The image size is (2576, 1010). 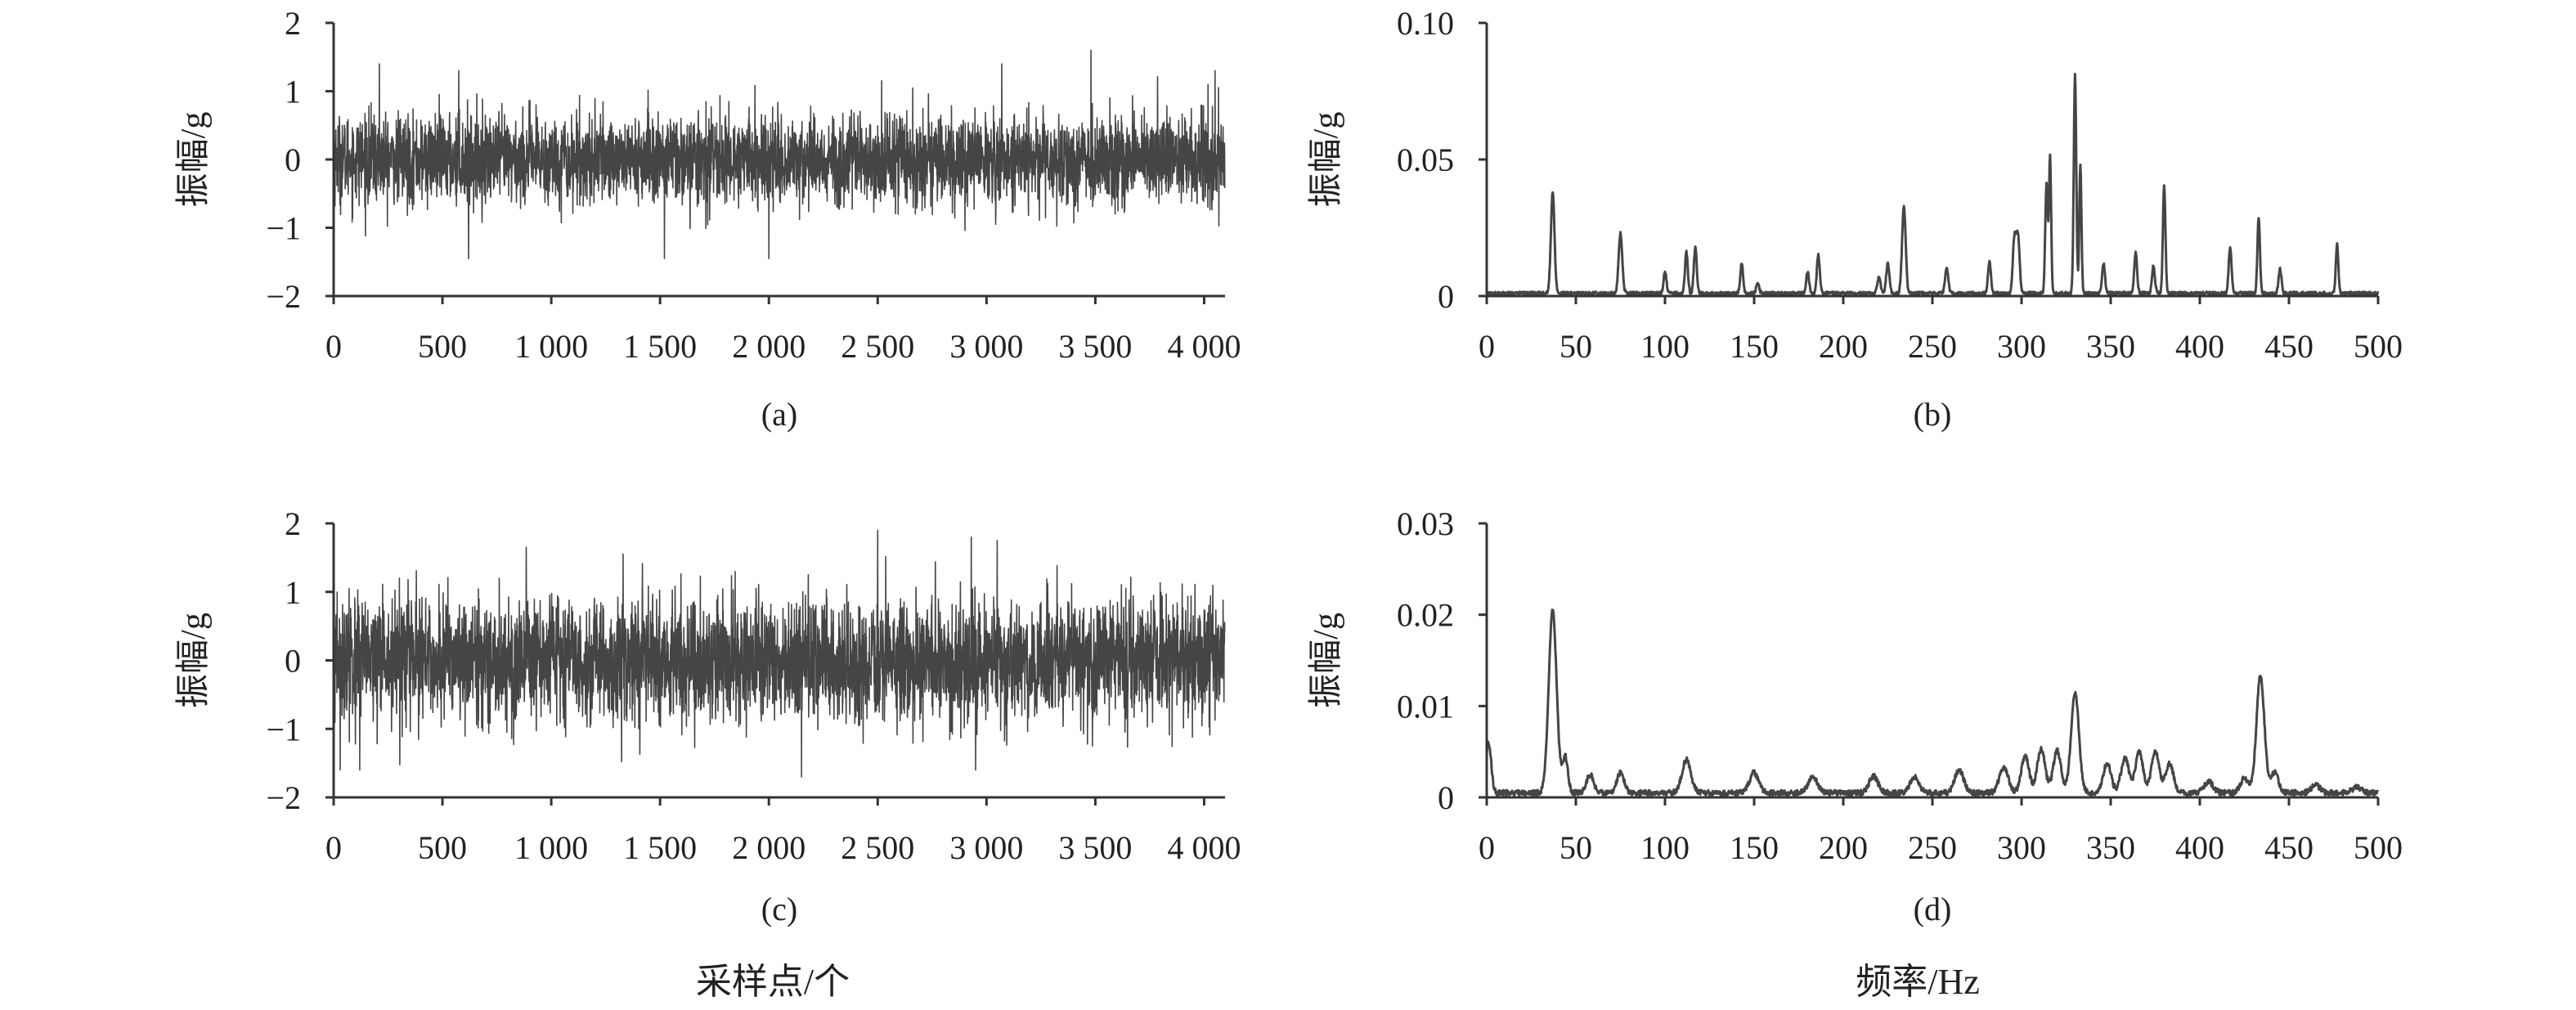 What do you see at coordinates (779, 414) in the screenshot?
I see `panel-caption-a: (a)` at bounding box center [779, 414].